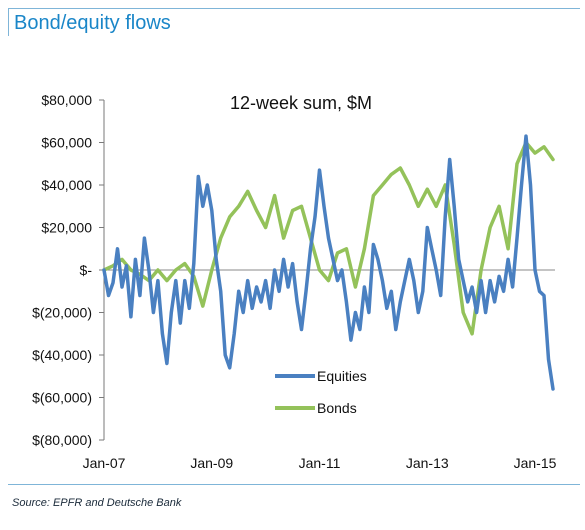 The height and width of the screenshot is (530, 585). Describe the element at coordinates (86, 270) in the screenshot. I see `y-tick-label: $-` at that location.